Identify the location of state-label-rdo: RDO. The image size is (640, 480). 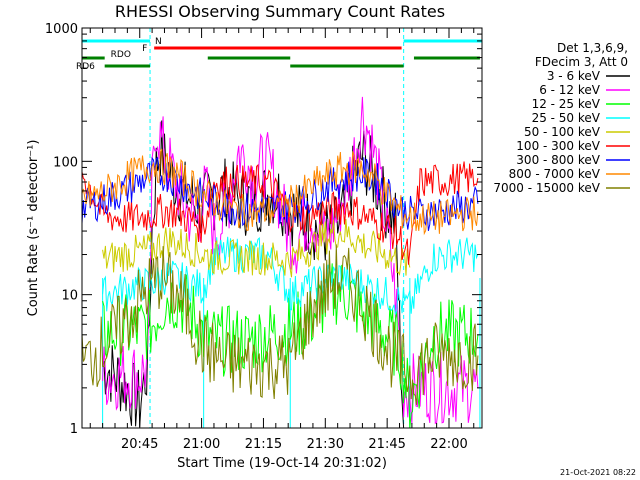
(121, 55).